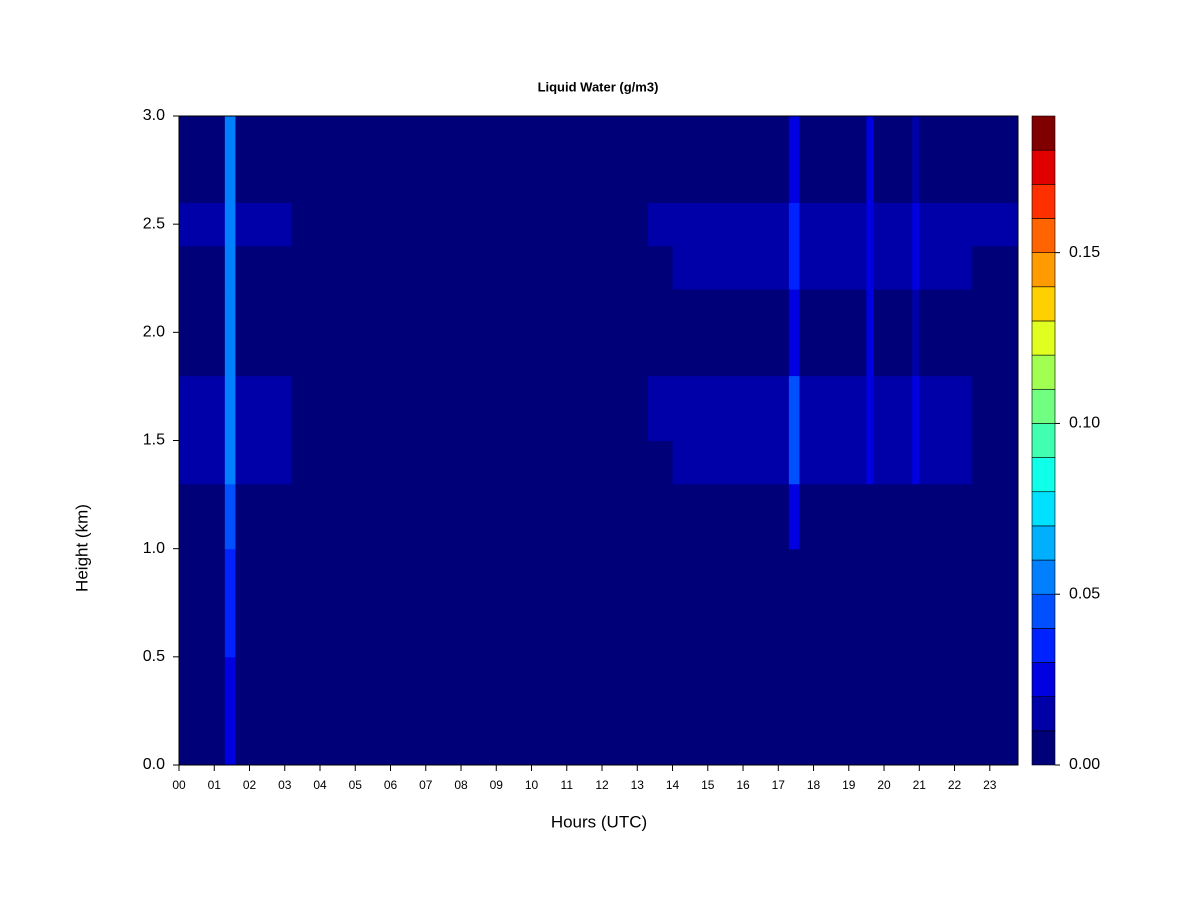 Image resolution: width=1200 pixels, height=900 pixels. Describe the element at coordinates (285, 785) in the screenshot. I see `x-tick-label: 03` at that location.